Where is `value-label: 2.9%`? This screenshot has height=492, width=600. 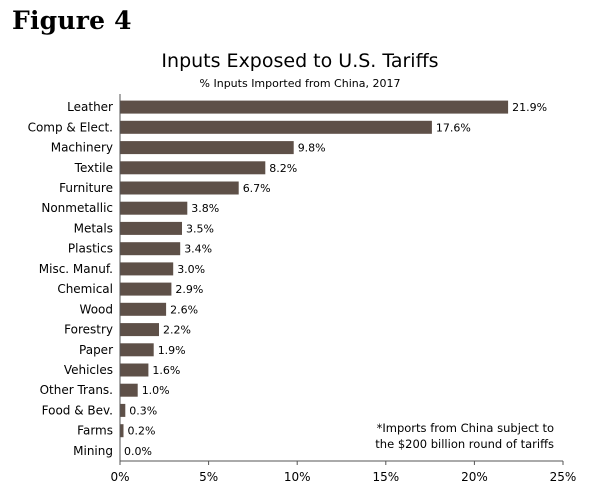
value-label: 2.9% is located at coordinates (189, 289).